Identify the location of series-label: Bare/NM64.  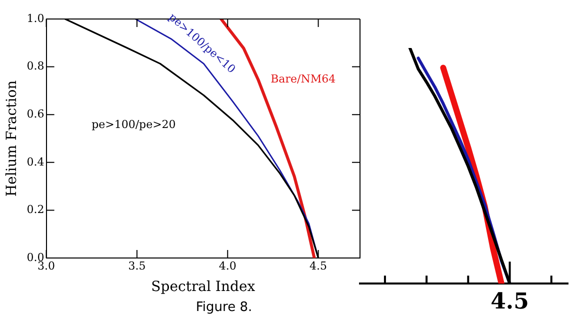
(303, 79).